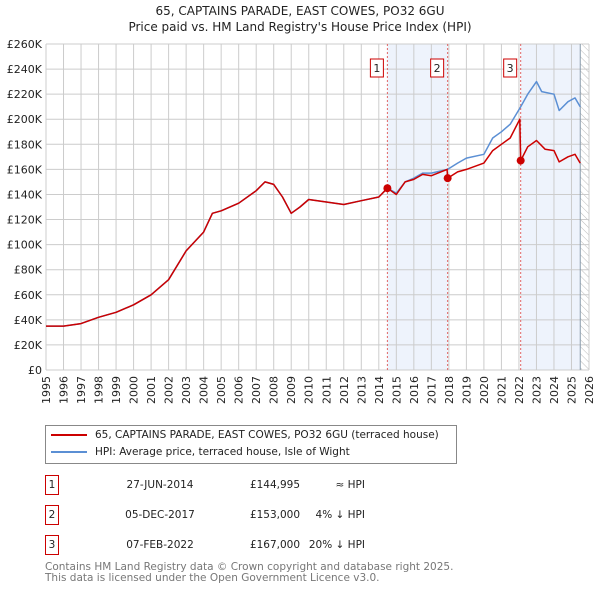  What do you see at coordinates (589, 390) in the screenshot?
I see `x-tick-label: 2026` at bounding box center [589, 390].